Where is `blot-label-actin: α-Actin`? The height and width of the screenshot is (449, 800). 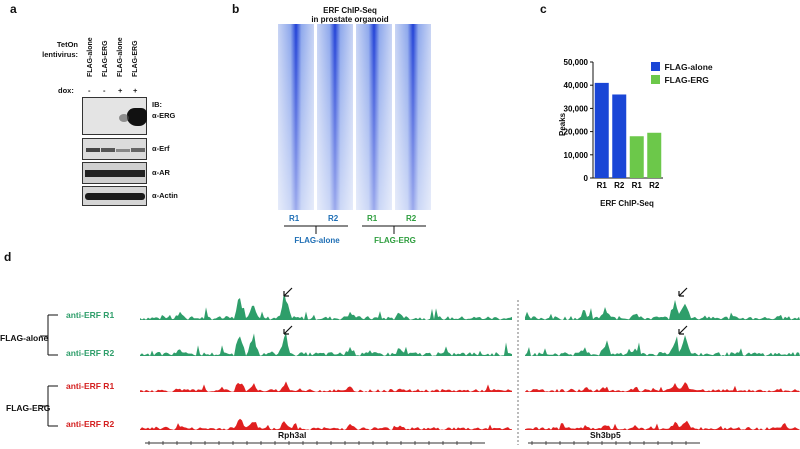 blot-label-actin: α-Actin is located at coordinates (165, 195).